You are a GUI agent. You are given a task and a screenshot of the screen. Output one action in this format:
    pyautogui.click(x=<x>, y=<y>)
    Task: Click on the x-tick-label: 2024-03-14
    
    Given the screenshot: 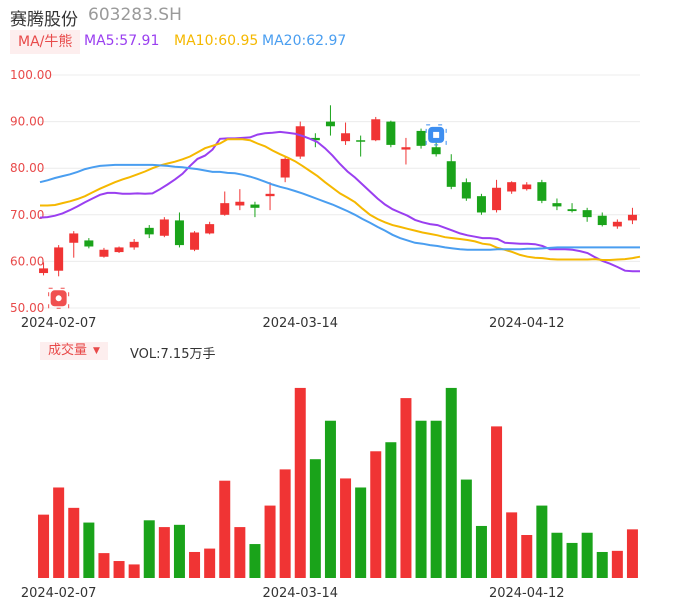 What is the action you would take?
    pyautogui.click(x=300, y=323)
    